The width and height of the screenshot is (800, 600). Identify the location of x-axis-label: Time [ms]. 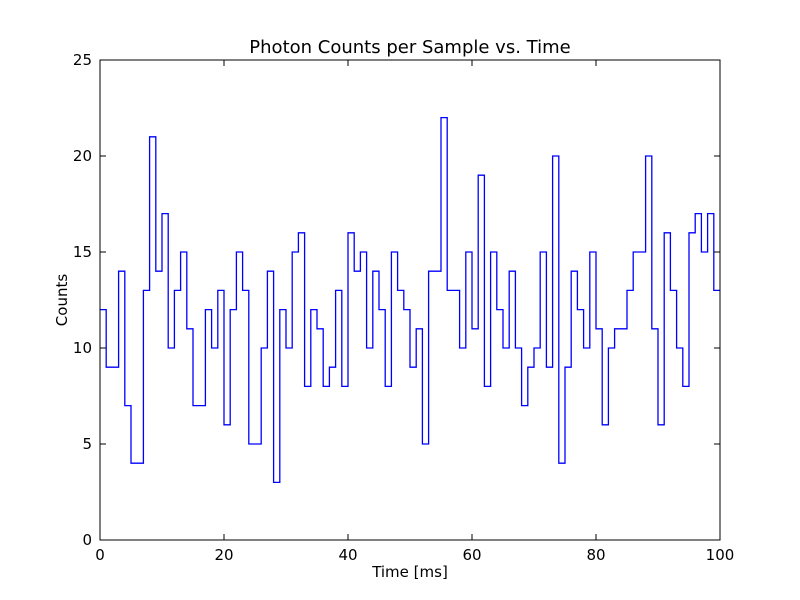
(409, 572).